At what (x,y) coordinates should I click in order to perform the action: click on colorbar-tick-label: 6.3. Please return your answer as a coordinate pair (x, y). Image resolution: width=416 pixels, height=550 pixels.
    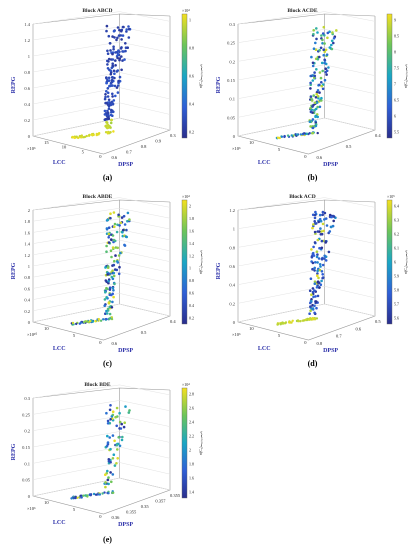
    Looking at the image, I should click on (396, 220).